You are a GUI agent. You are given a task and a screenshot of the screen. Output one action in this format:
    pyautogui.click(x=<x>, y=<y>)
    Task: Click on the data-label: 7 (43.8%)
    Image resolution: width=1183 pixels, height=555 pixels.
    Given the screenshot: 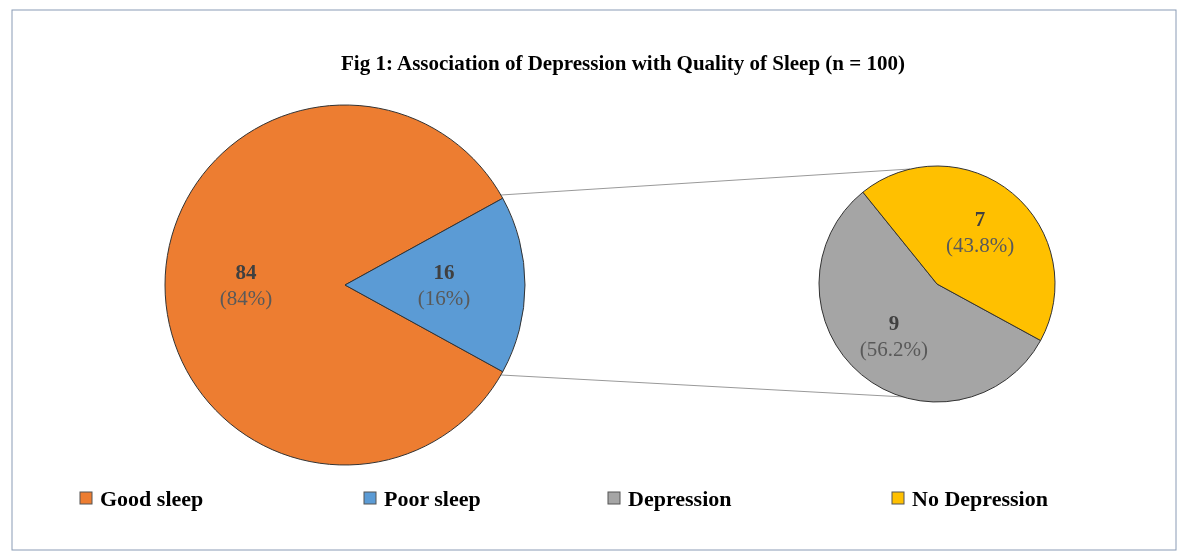 What is the action you would take?
    pyautogui.click(x=980, y=232)
    